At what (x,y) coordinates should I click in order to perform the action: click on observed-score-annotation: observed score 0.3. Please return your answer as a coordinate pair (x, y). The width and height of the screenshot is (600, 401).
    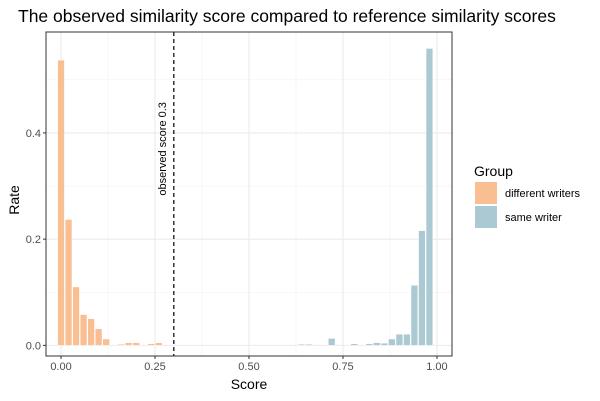
    Looking at the image, I should click on (166, 194).